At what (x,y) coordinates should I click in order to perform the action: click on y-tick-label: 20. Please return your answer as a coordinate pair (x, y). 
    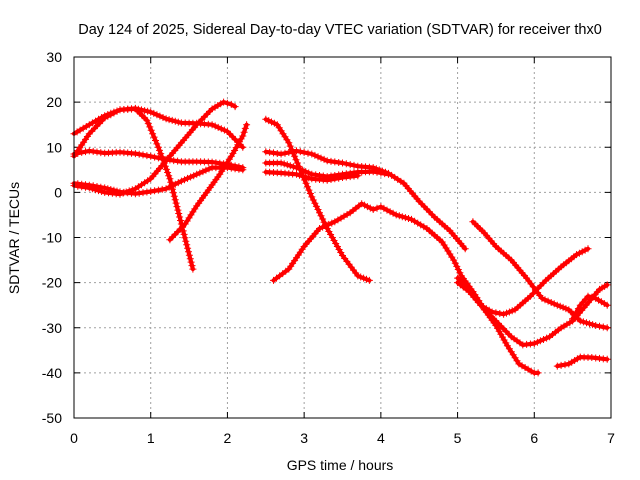
    Looking at the image, I should click on (54, 102).